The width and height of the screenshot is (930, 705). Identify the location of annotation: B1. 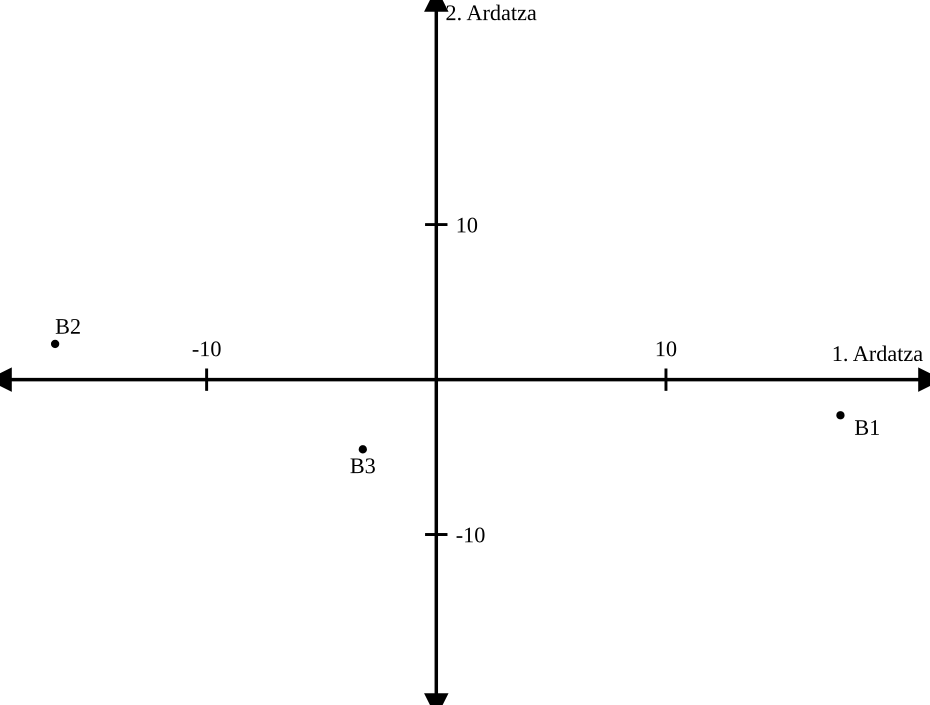
(866, 427).